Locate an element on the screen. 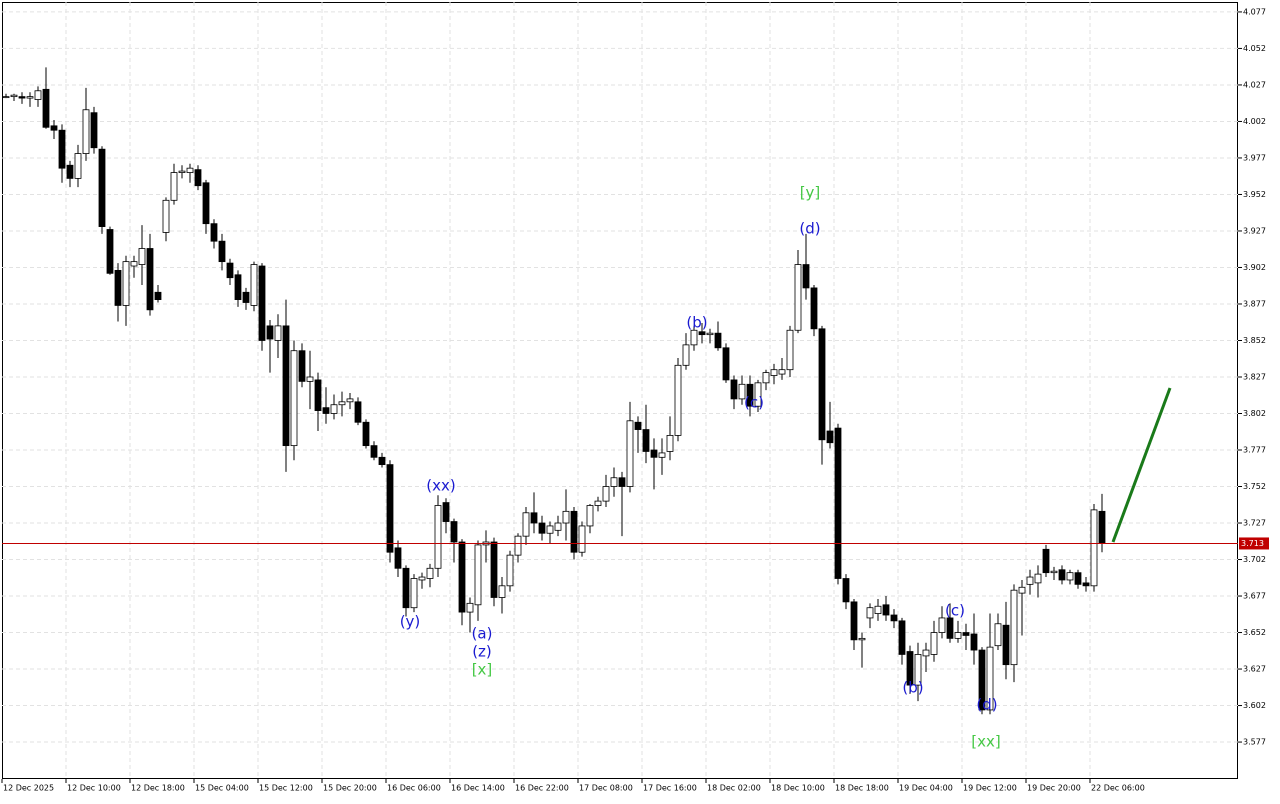 The width and height of the screenshot is (1280, 804). y-tick-label: 4.027 is located at coordinates (1254, 84).